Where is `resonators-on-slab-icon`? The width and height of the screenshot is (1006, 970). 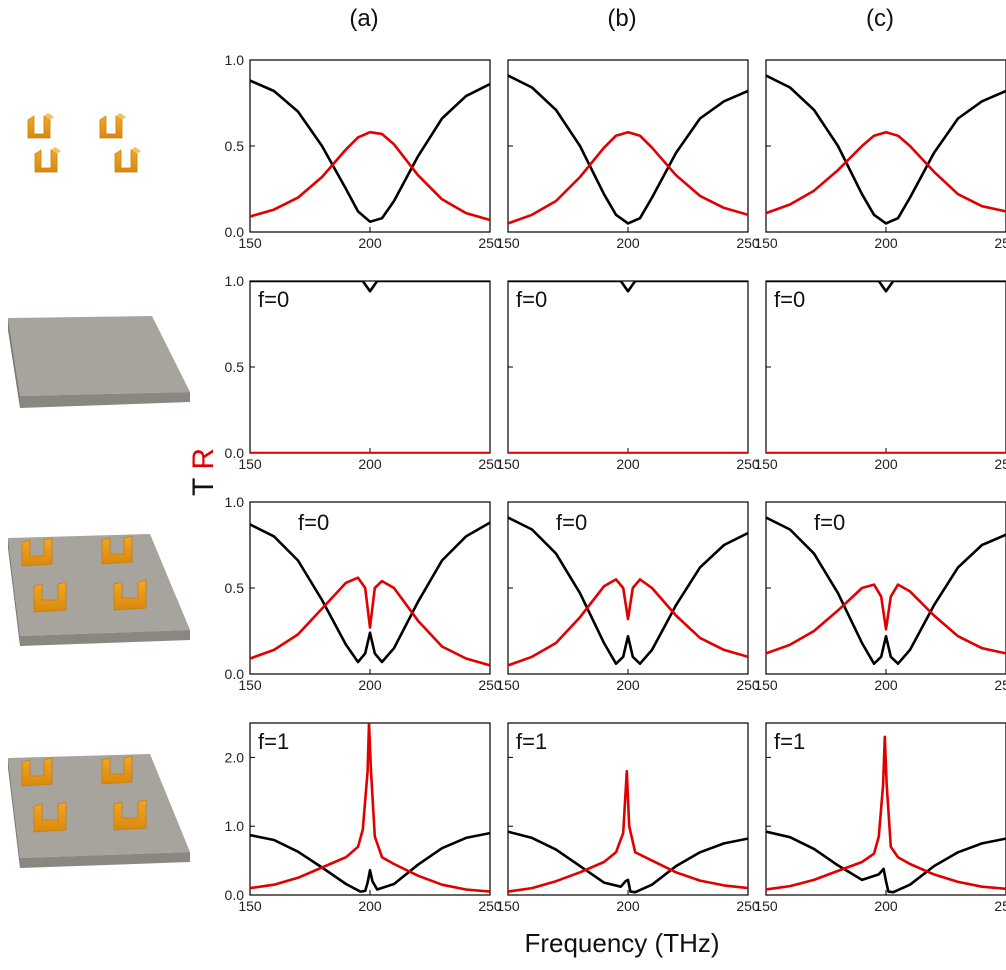
resonators-on-slab-icon is located at coordinates (99, 590).